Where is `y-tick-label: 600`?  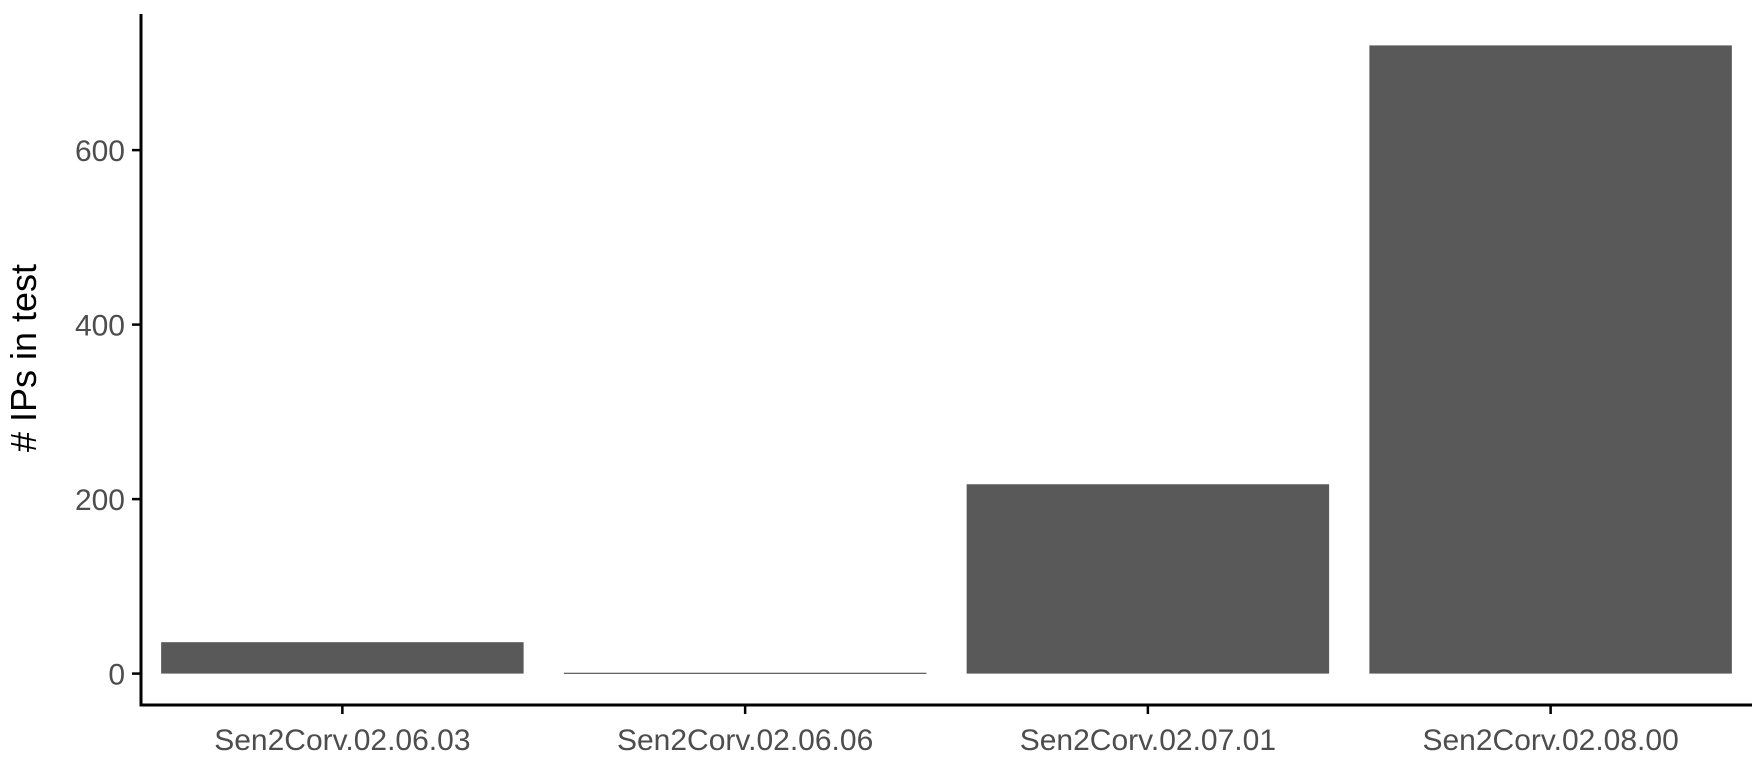
y-tick-label: 600 is located at coordinates (100, 151).